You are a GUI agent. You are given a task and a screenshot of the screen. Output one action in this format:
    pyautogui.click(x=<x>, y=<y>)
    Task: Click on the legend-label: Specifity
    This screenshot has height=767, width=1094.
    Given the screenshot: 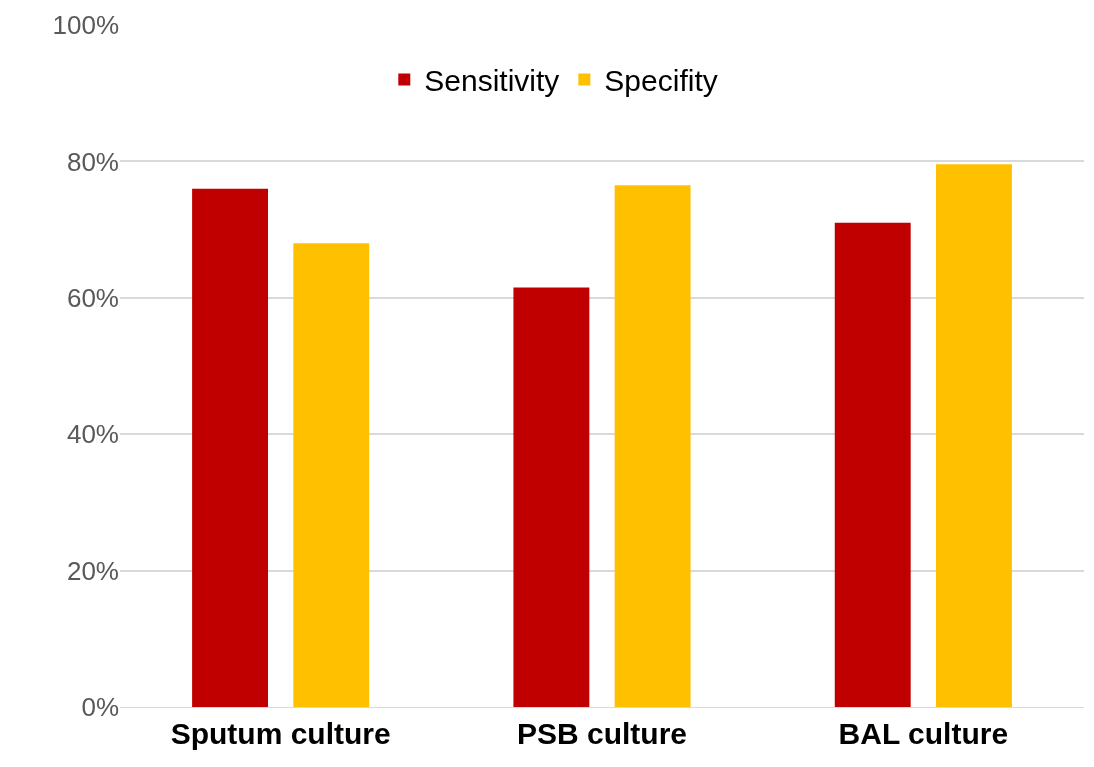 What is the action you would take?
    pyautogui.click(x=661, y=81)
    